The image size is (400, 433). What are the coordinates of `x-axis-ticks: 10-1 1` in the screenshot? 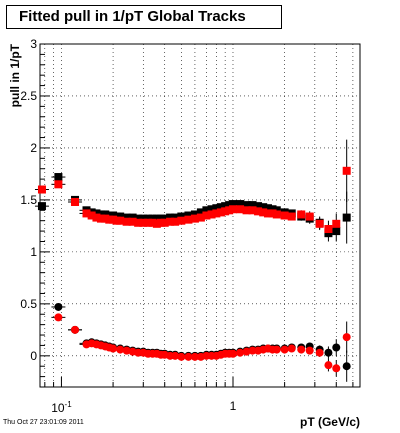 It's located at (199, 396).